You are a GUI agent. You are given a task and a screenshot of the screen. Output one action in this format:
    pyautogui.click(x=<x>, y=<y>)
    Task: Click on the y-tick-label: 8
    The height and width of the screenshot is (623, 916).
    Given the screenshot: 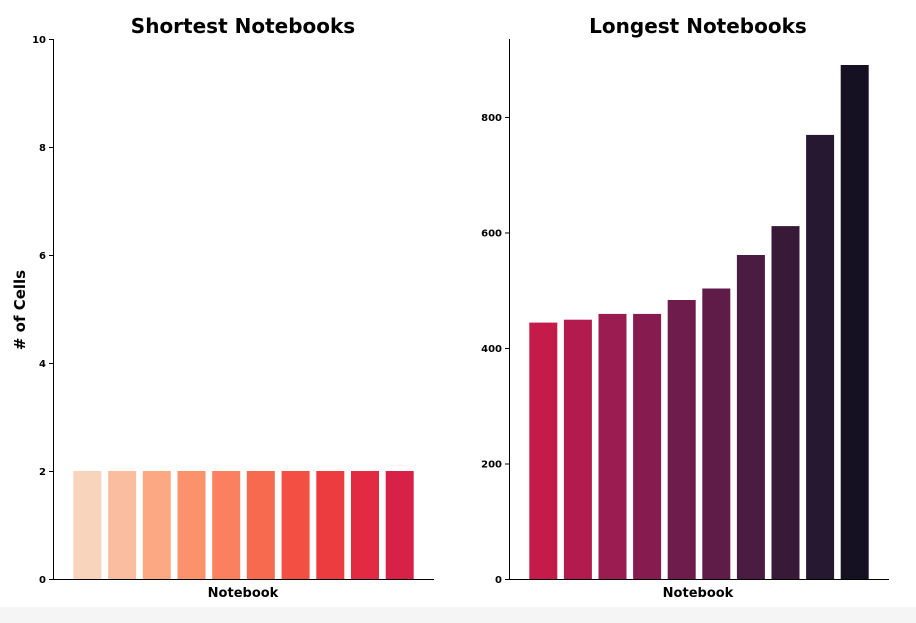 What is the action you would take?
    pyautogui.click(x=42, y=148)
    